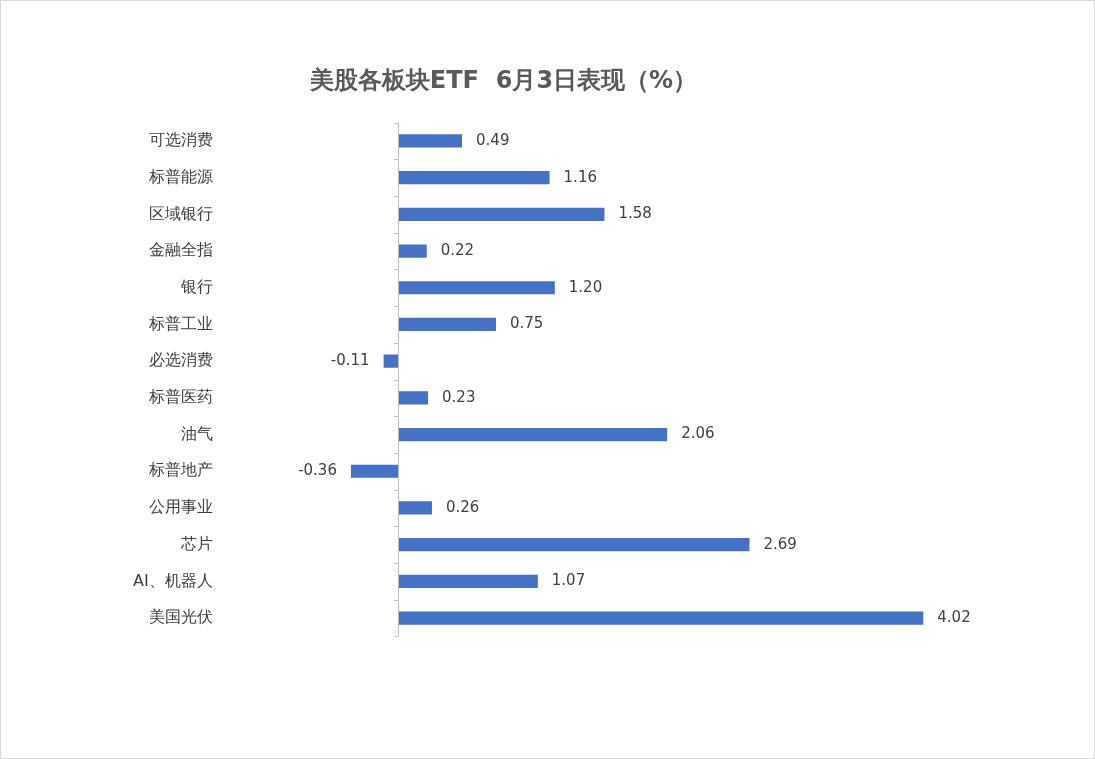 The height and width of the screenshot is (759, 1095). What do you see at coordinates (172, 580) in the screenshot?
I see `y-tick-label: AI、机器人` at bounding box center [172, 580].